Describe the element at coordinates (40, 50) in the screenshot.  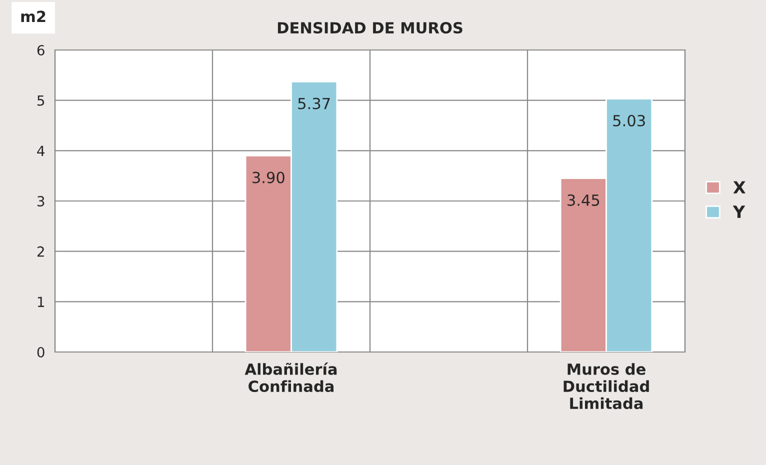
I see `y-tick-label: 6` at that location.